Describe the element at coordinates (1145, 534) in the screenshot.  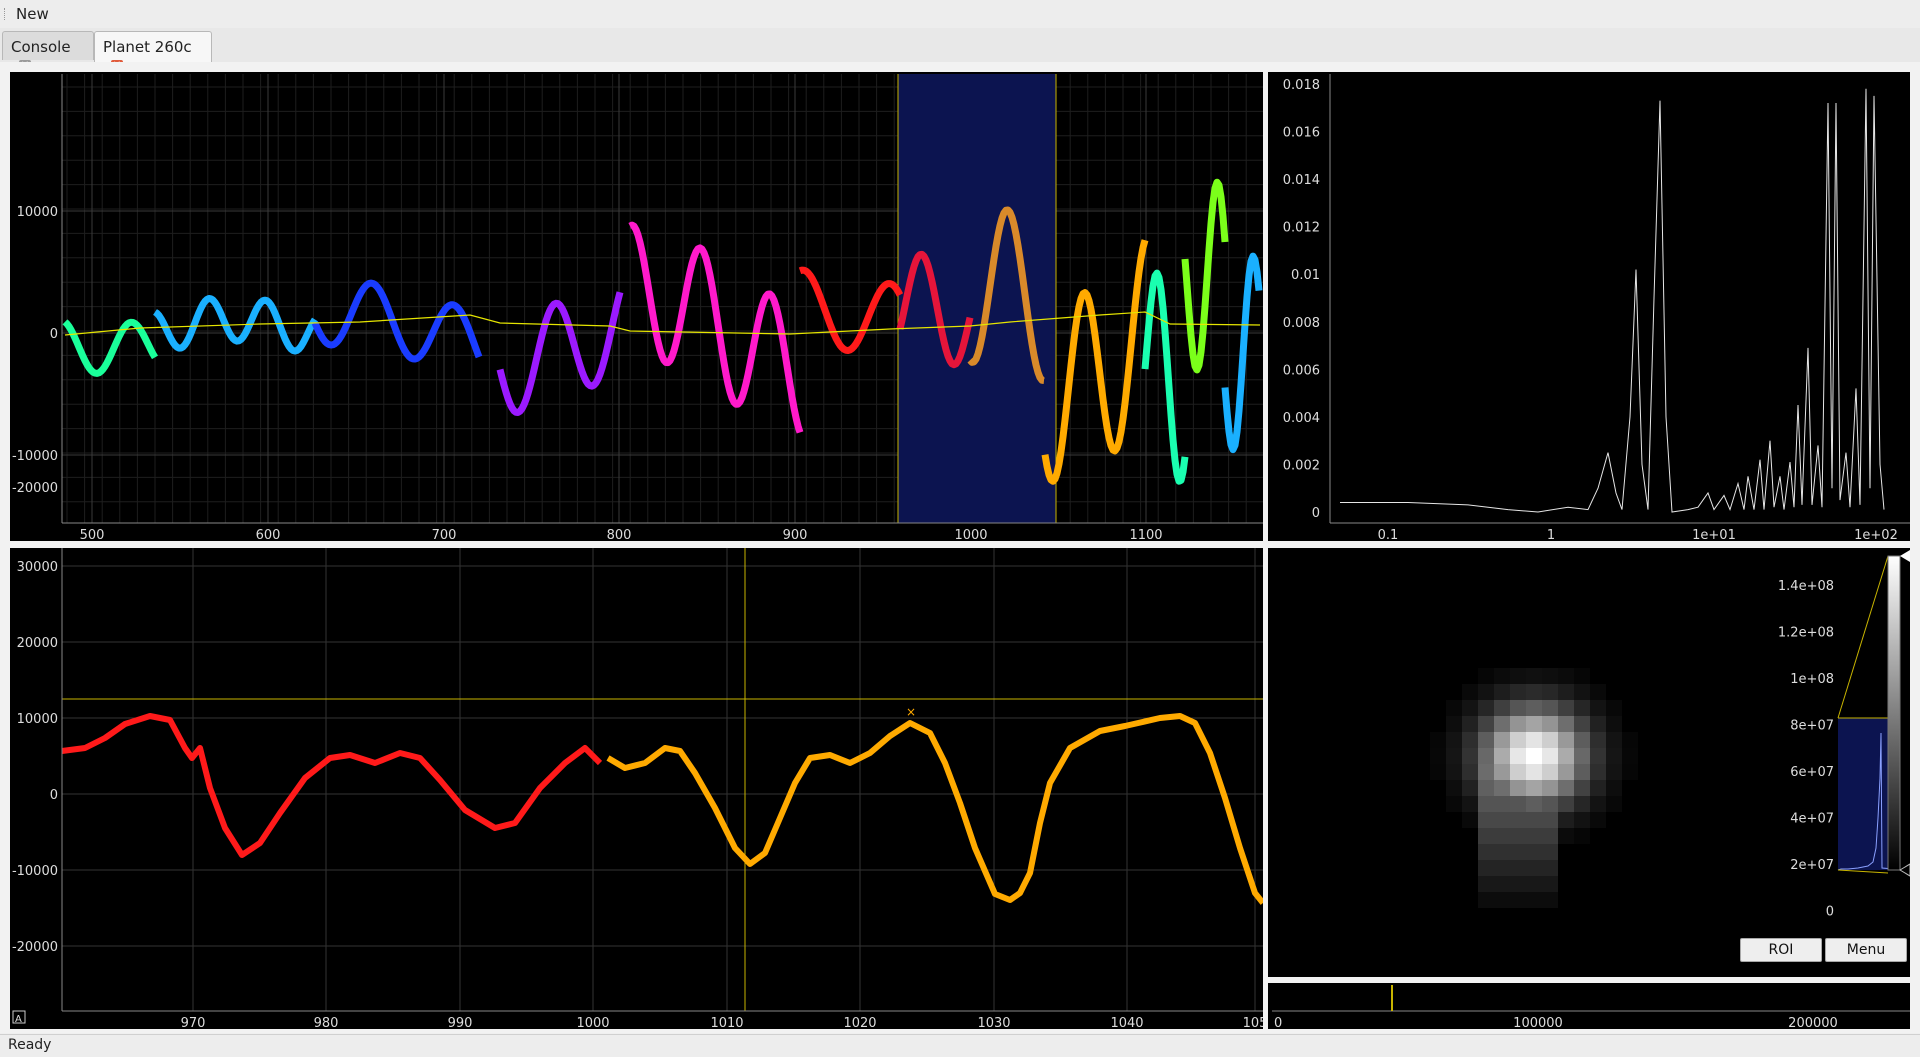
I see `x-tick-label: 1100` at that location.